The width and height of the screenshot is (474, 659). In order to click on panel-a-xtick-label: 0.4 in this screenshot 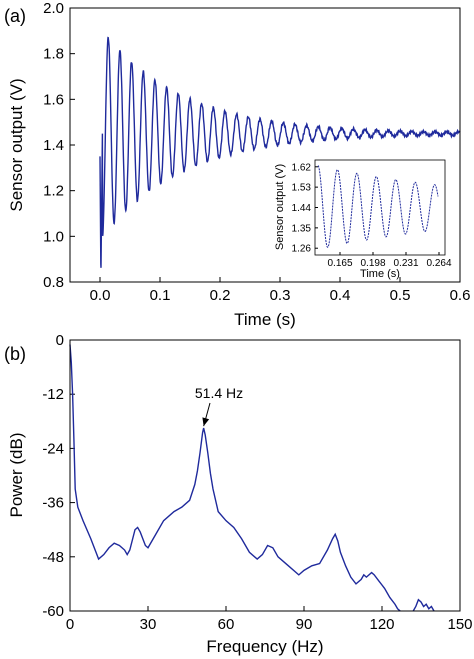, I will do `click(340, 295)`.